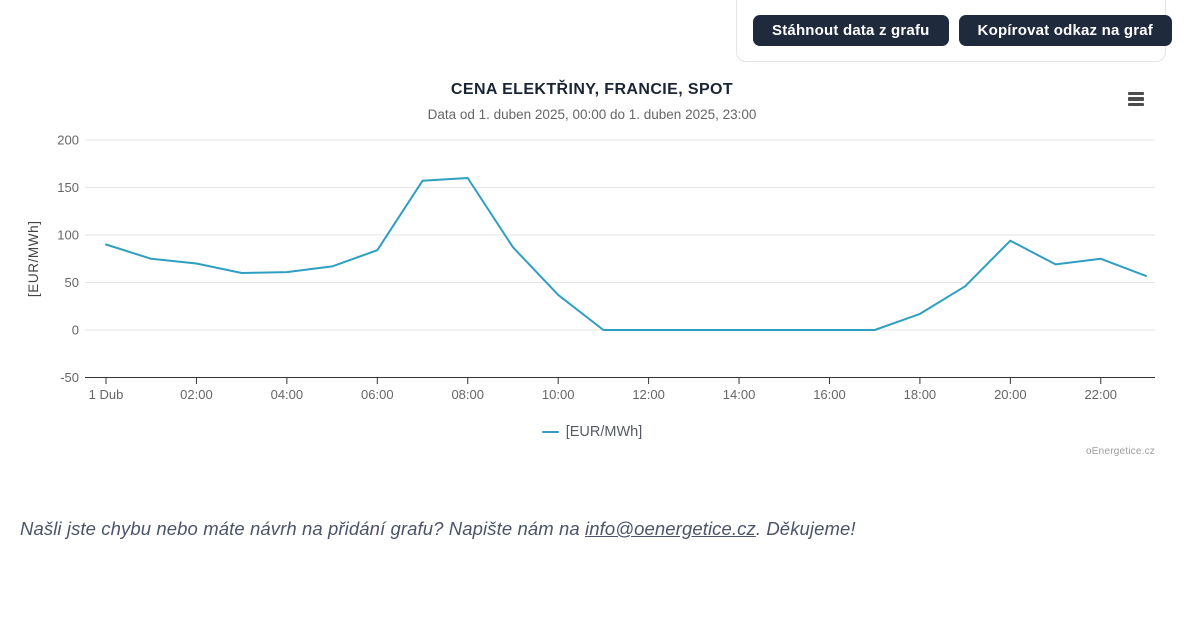 Image resolution: width=1200 pixels, height=620 pixels. What do you see at coordinates (550, 432) in the screenshot?
I see `legend-line-marker` at bounding box center [550, 432].